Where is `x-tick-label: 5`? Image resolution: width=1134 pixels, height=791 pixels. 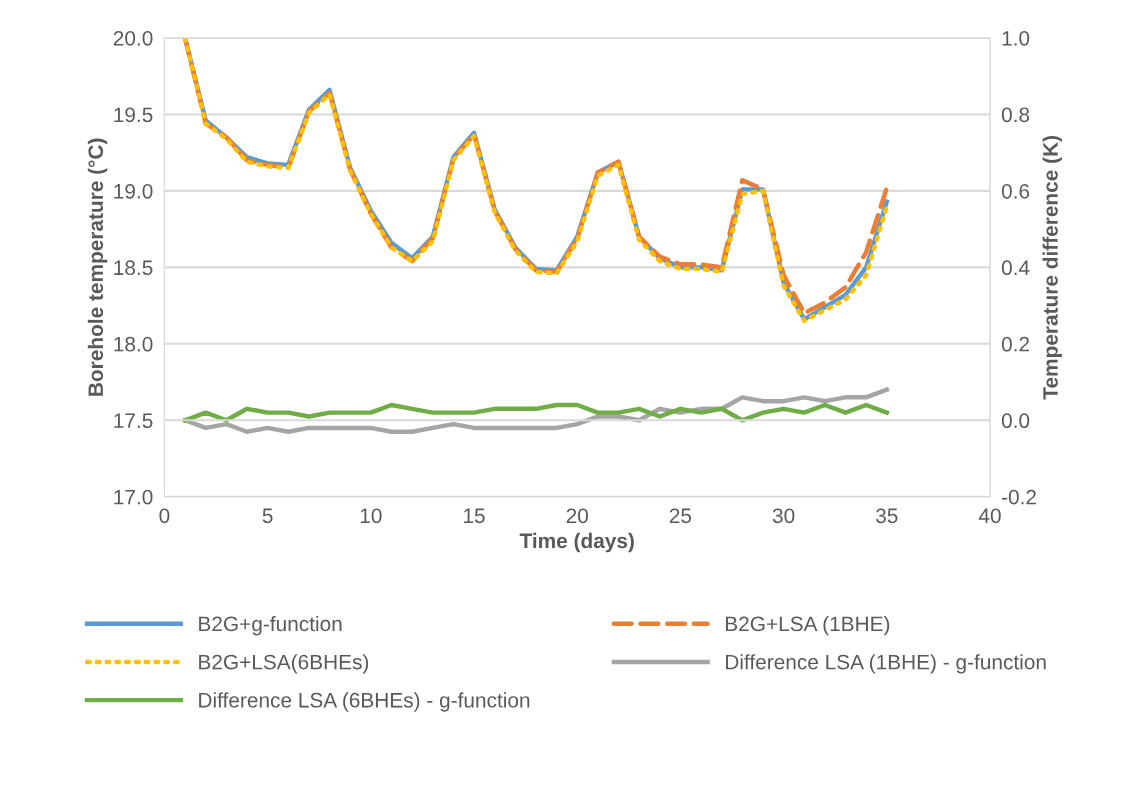 x-tick-label: 5 is located at coordinates (267, 516).